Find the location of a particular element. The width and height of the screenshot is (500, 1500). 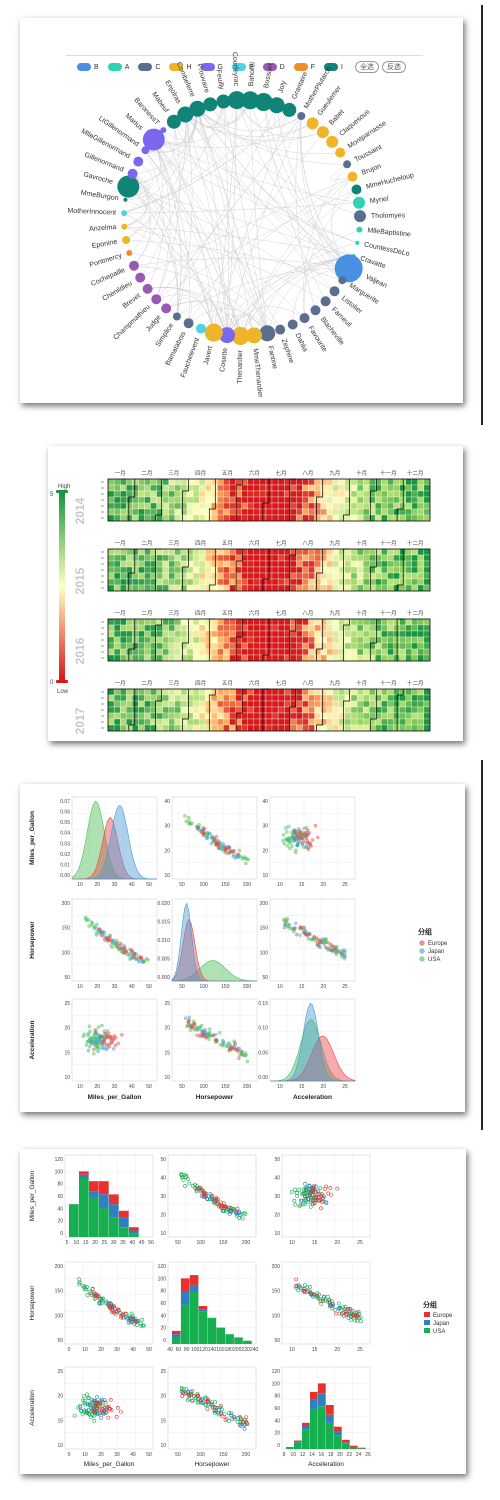

month-label: 三月 is located at coordinates (173, 613).